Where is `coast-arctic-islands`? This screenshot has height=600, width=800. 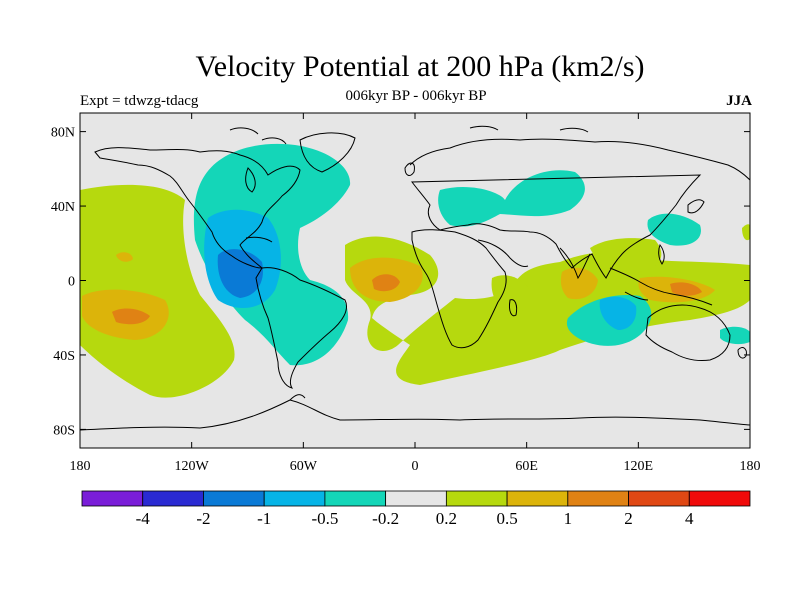 coast-arctic-islands is located at coordinates (409, 135).